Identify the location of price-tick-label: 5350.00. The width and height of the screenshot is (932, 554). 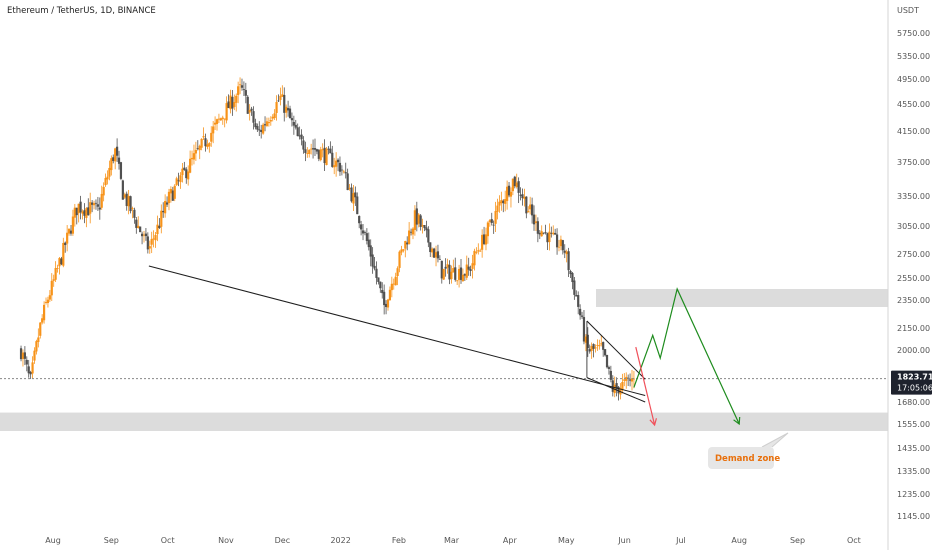
(913, 56).